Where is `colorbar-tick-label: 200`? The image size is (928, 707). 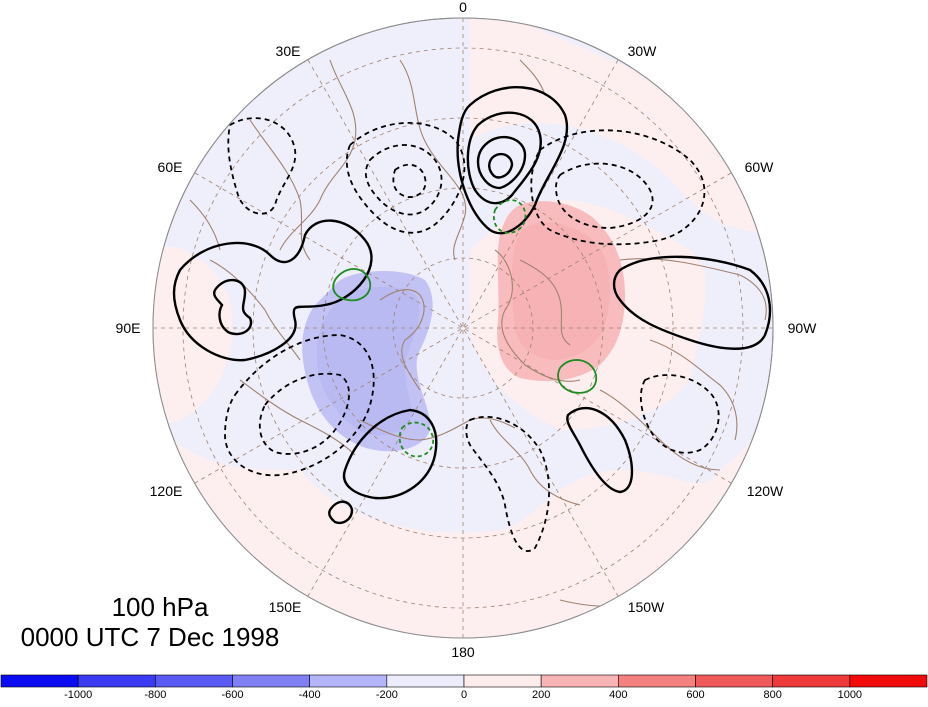
colorbar-tick-label: 200 is located at coordinates (541, 695).